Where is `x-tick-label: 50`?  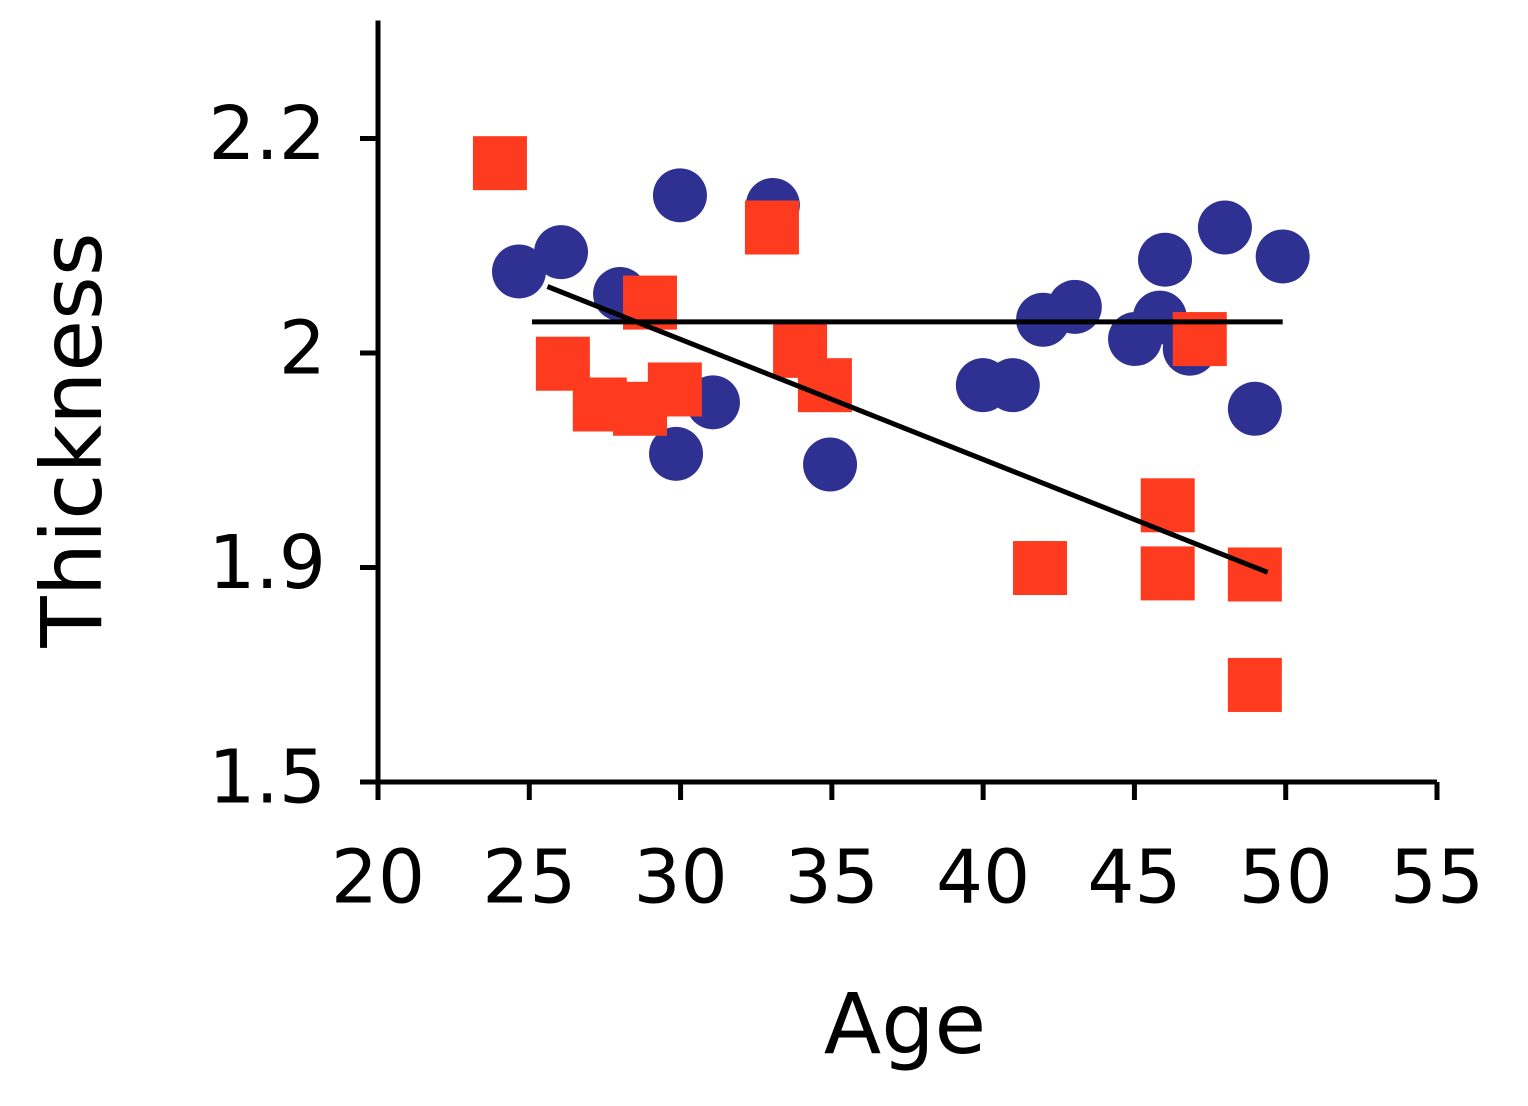 x-tick-label: 50 is located at coordinates (1286, 878).